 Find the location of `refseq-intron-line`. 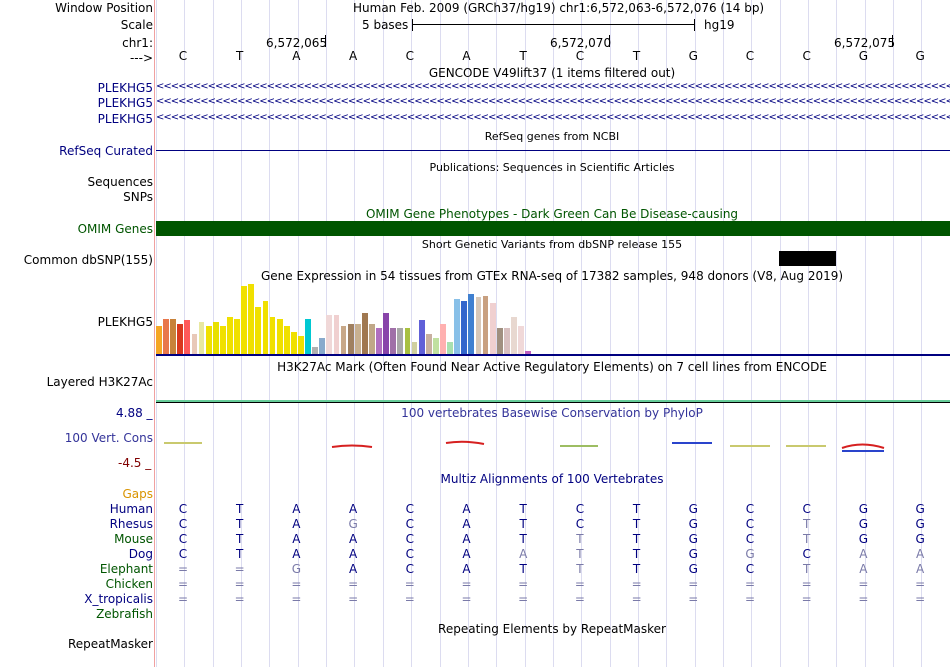

refseq-intron-line is located at coordinates (553, 150).